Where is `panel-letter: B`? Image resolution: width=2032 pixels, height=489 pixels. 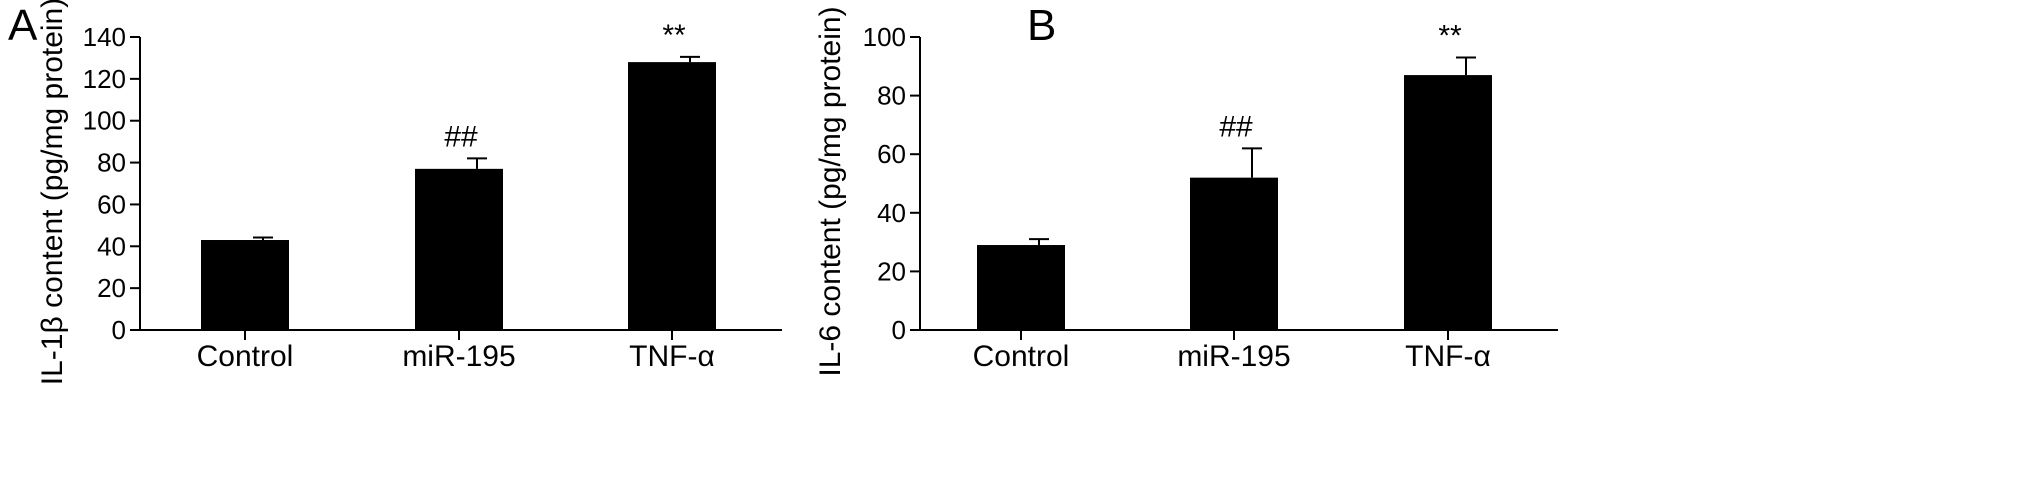 panel-letter: B is located at coordinates (1041, 25).